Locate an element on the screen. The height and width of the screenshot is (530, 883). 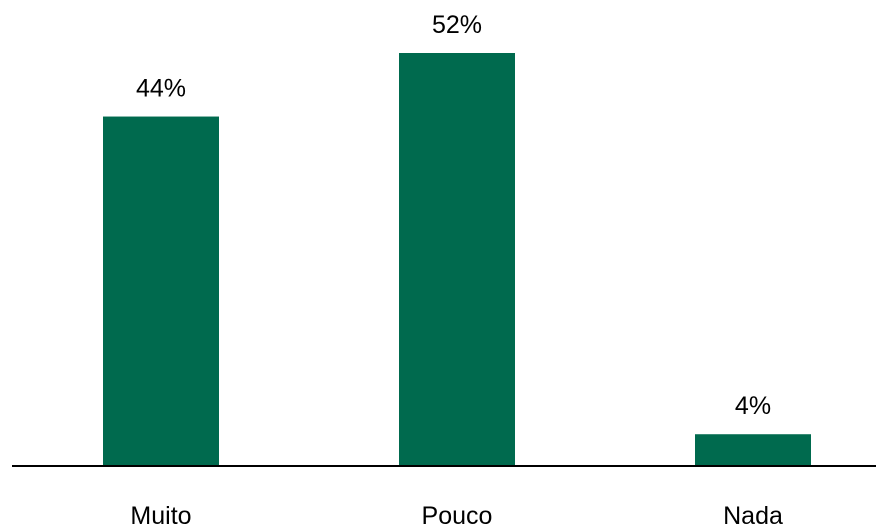
bar-nada is located at coordinates (753, 450).